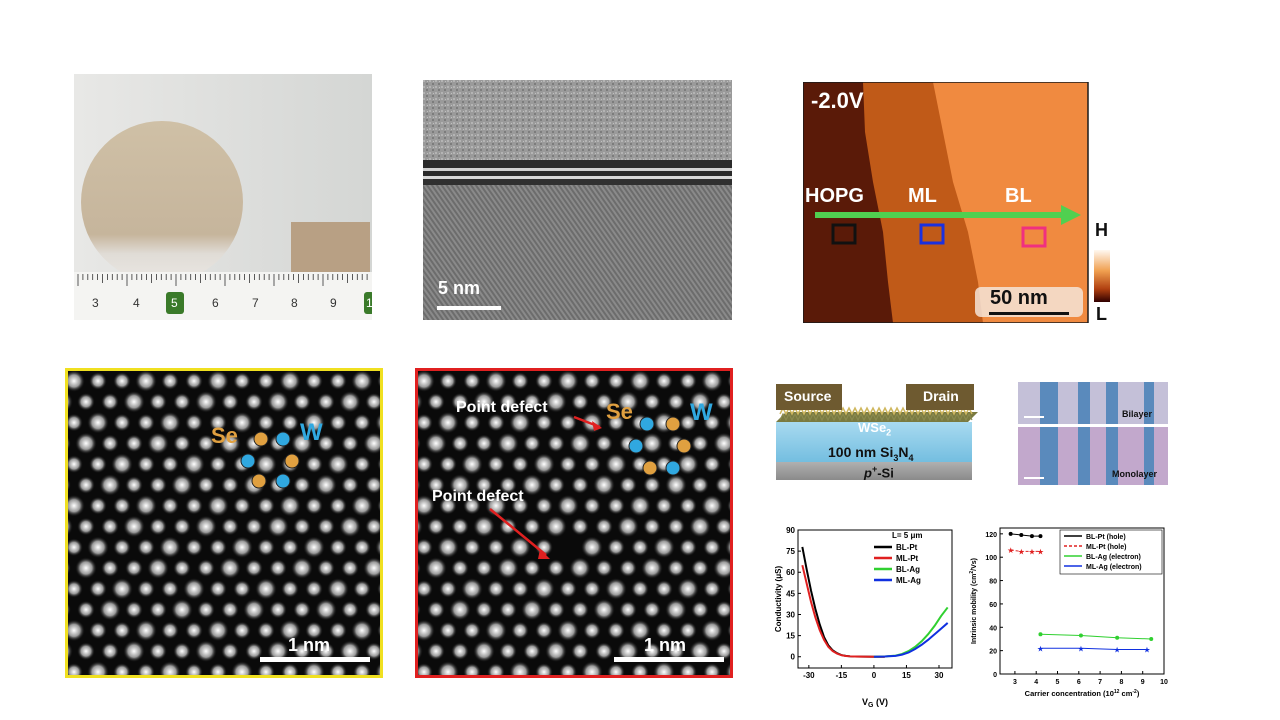 The width and height of the screenshot is (1280, 720). I want to click on source-electrode, so click(809, 397).